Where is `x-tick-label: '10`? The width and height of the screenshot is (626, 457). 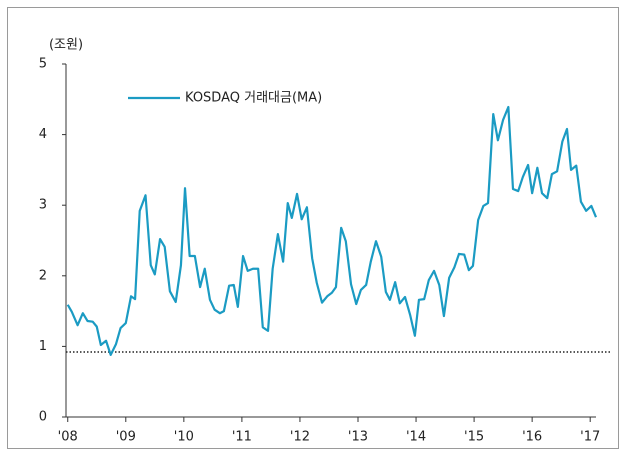
x-tick-label: '10 is located at coordinates (184, 437).